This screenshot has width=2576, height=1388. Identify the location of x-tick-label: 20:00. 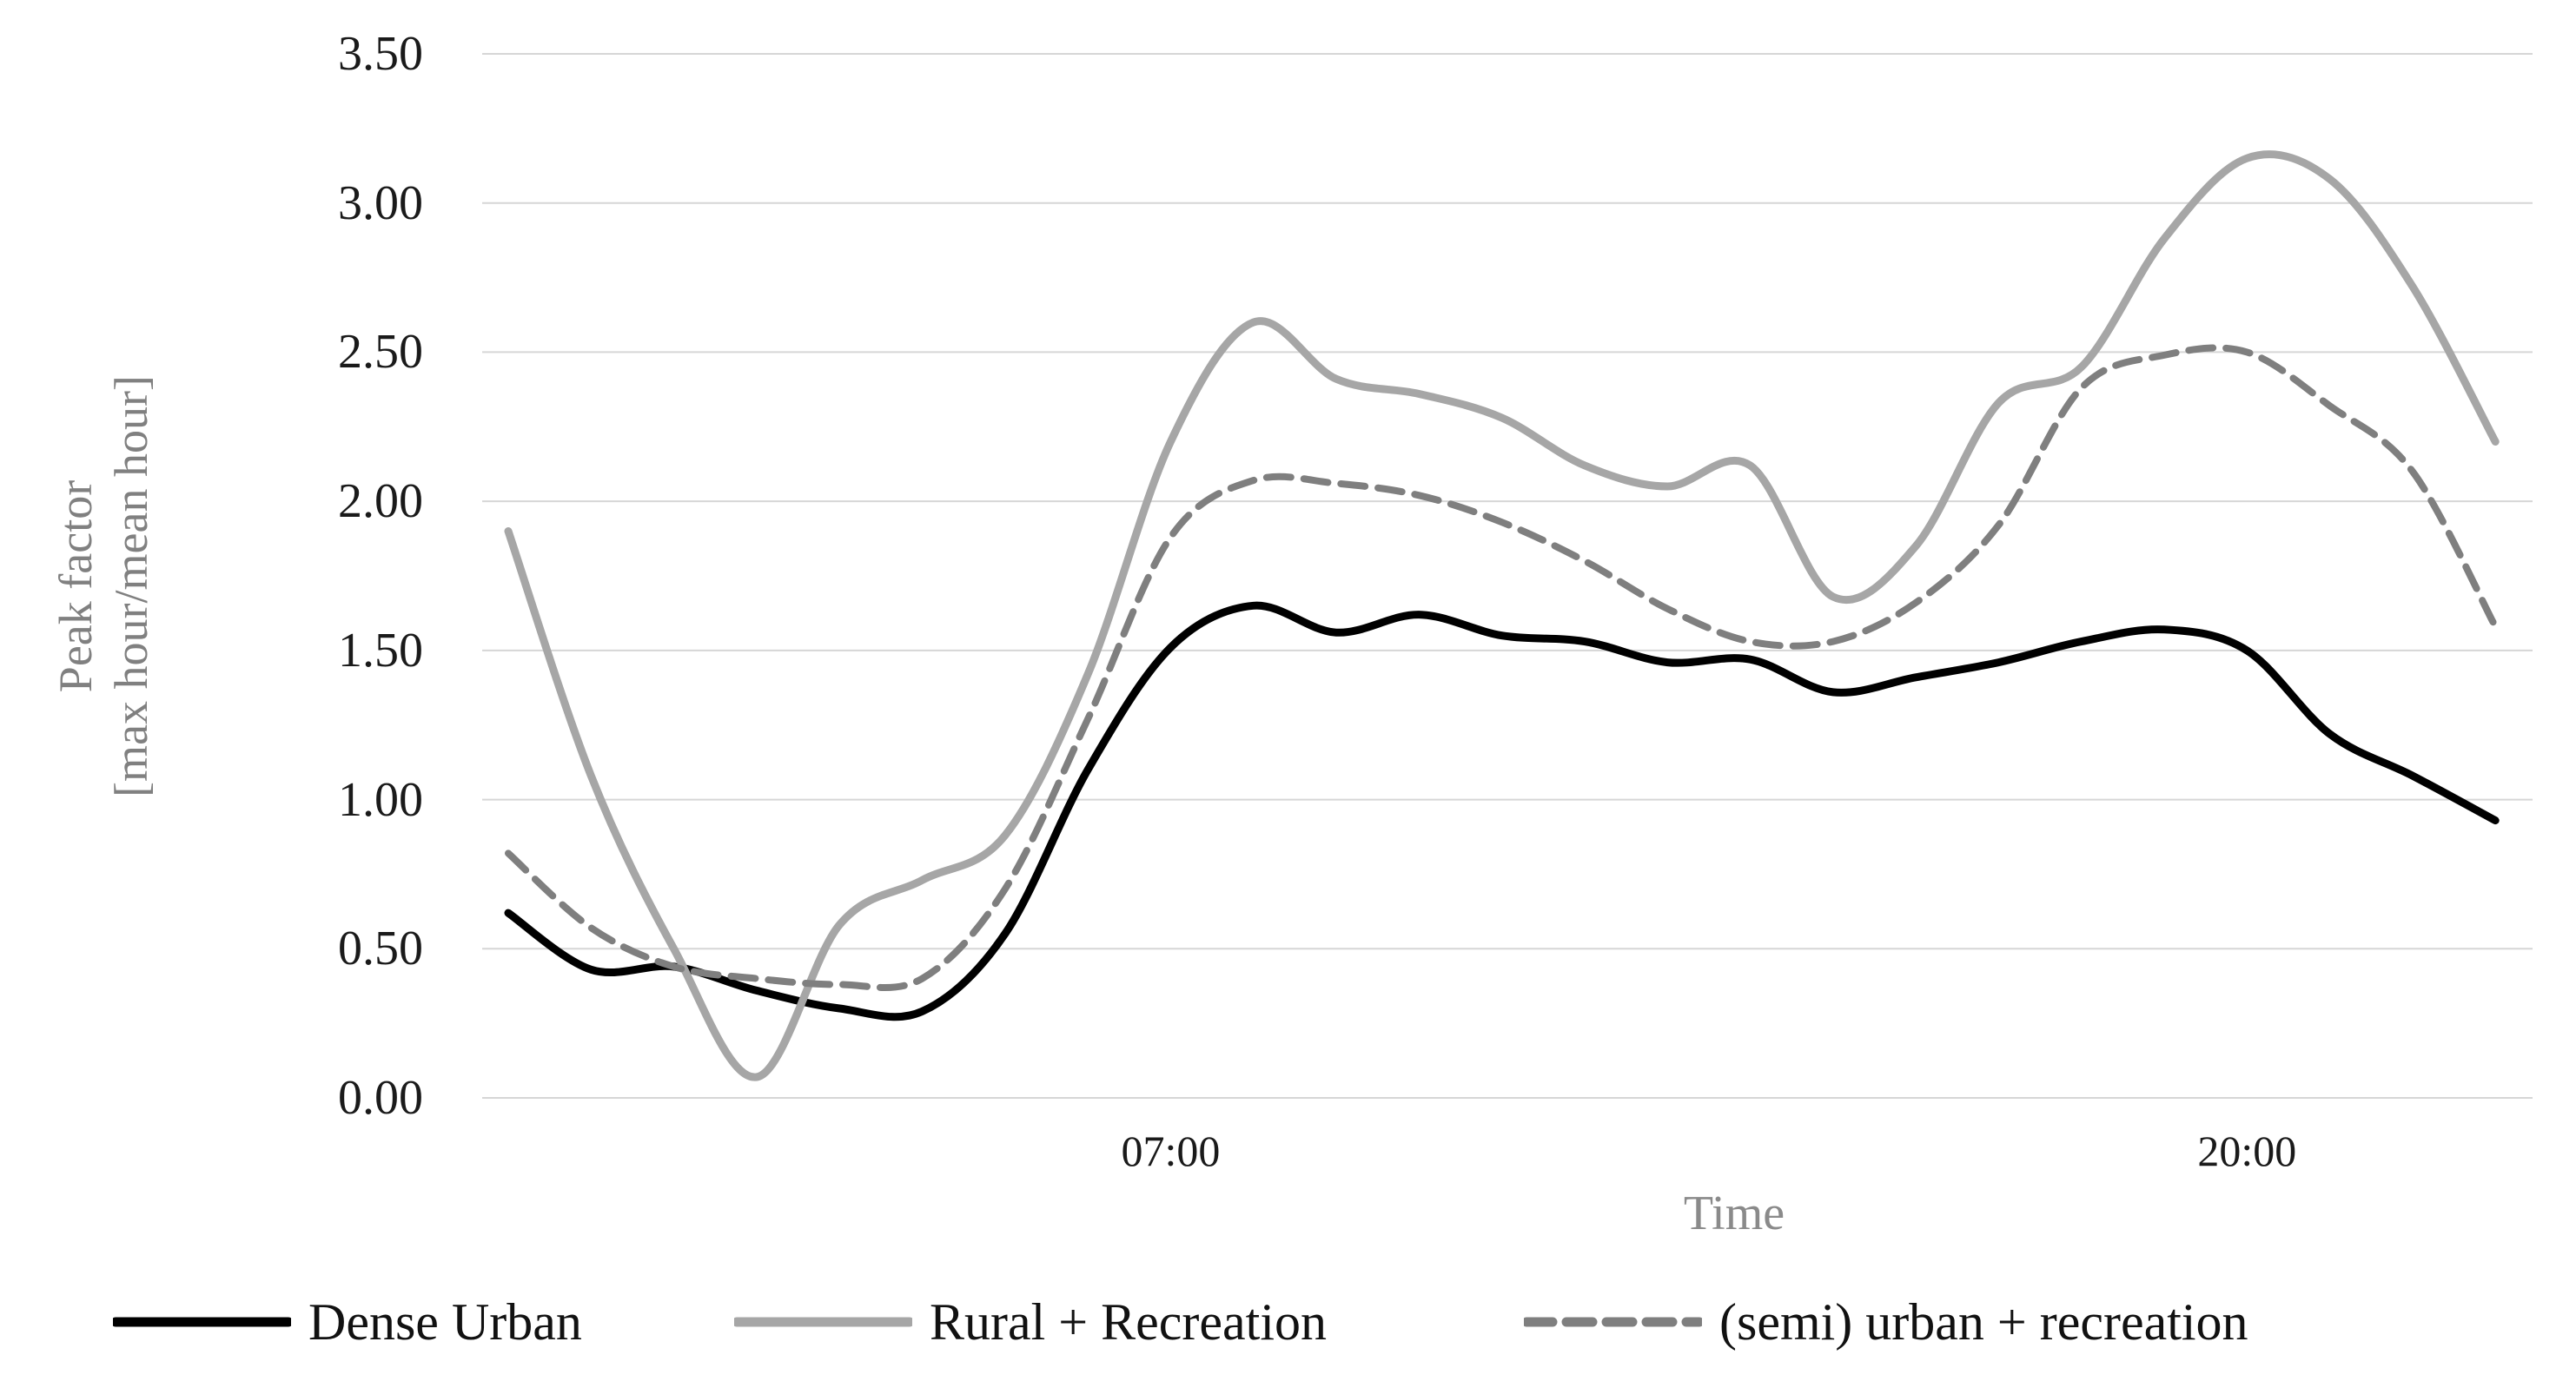
(2247, 1151).